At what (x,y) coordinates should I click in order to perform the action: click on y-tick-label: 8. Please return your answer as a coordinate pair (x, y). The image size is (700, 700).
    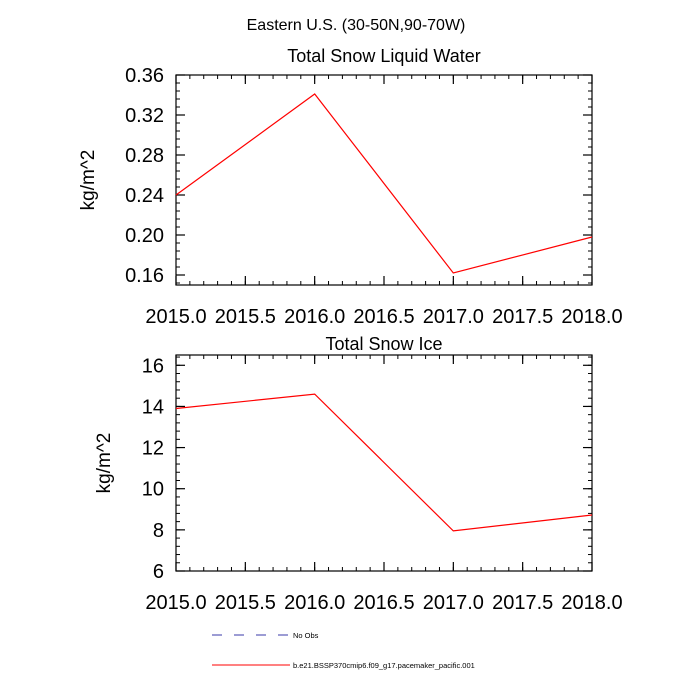
    Looking at the image, I should click on (158, 531).